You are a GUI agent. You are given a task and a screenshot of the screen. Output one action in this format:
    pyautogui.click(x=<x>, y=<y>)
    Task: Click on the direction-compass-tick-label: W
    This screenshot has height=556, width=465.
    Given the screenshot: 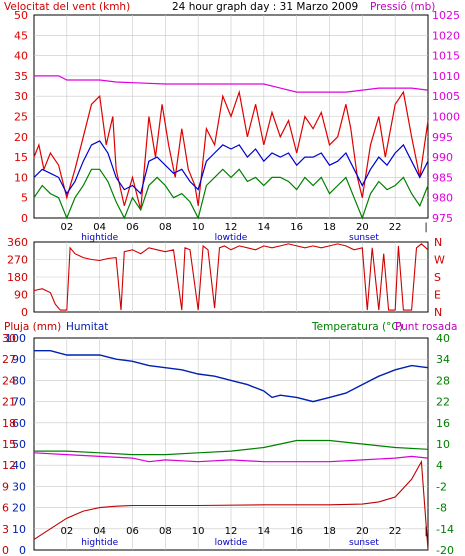 What is the action you would take?
    pyautogui.click(x=439, y=260)
    